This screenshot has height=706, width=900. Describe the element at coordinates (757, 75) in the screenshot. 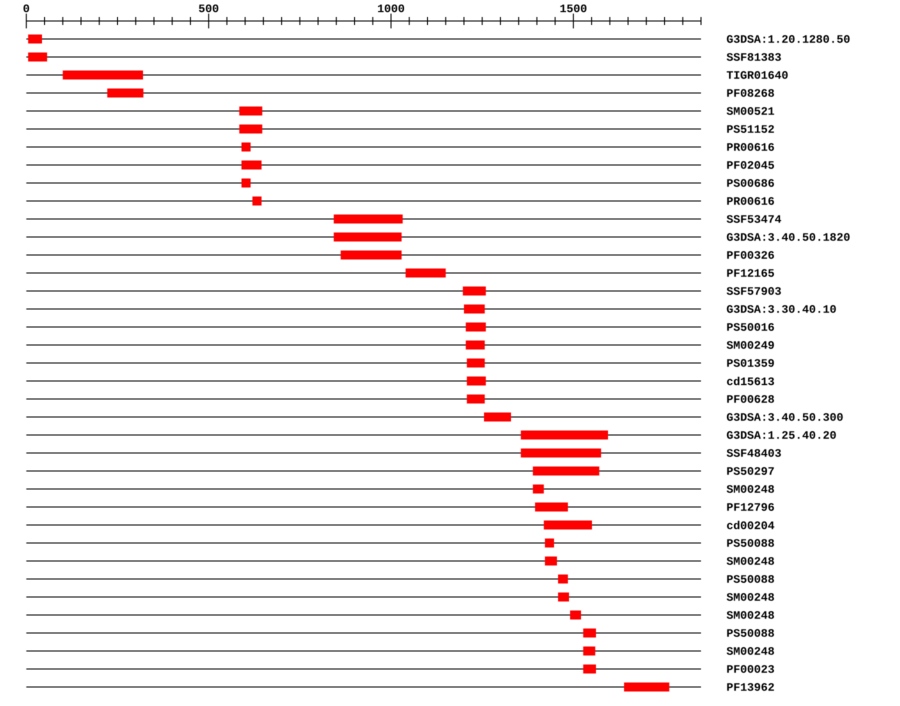

I see `y-tick-label: TIGR01640` at that location.